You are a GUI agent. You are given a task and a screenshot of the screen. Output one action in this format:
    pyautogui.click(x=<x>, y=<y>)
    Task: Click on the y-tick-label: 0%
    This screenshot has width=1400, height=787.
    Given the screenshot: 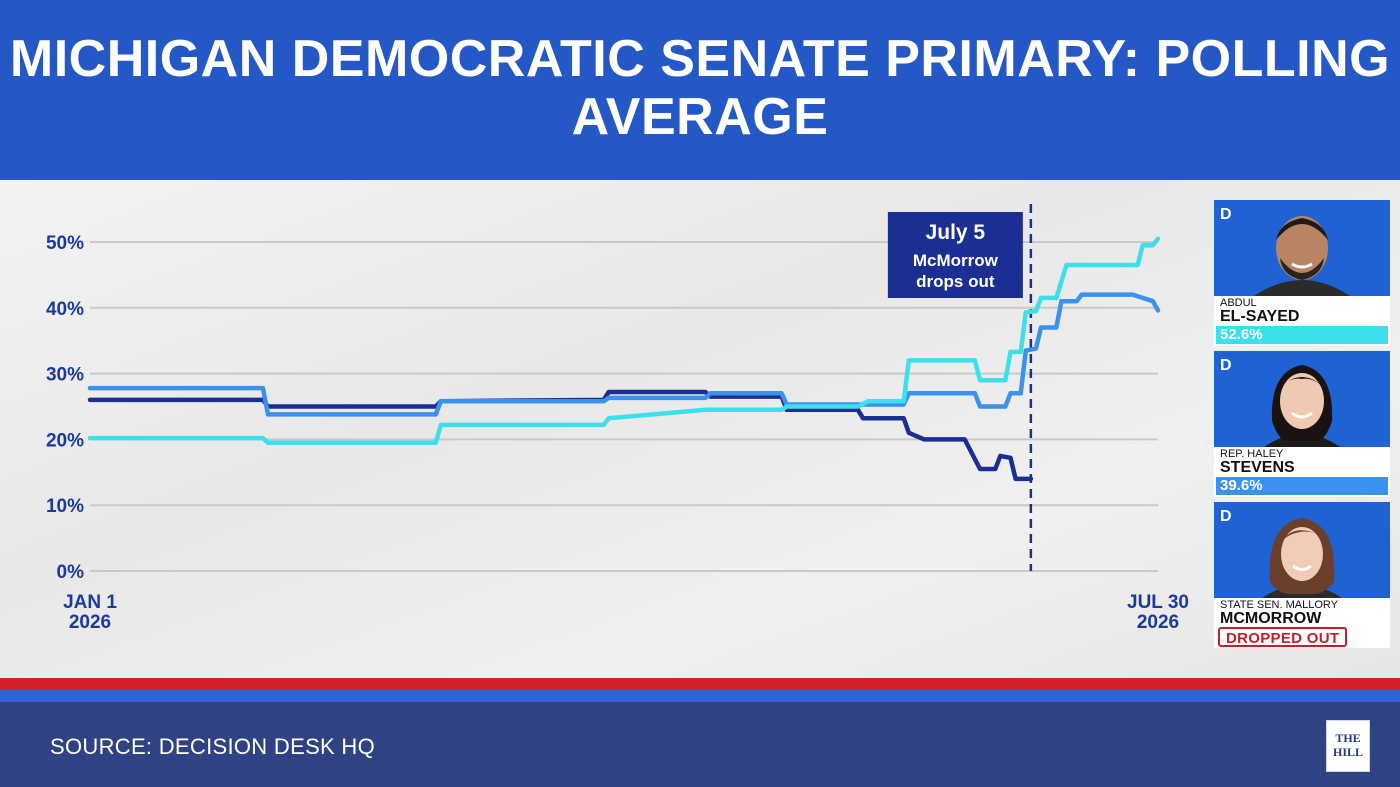 What is the action you would take?
    pyautogui.click(x=71, y=572)
    